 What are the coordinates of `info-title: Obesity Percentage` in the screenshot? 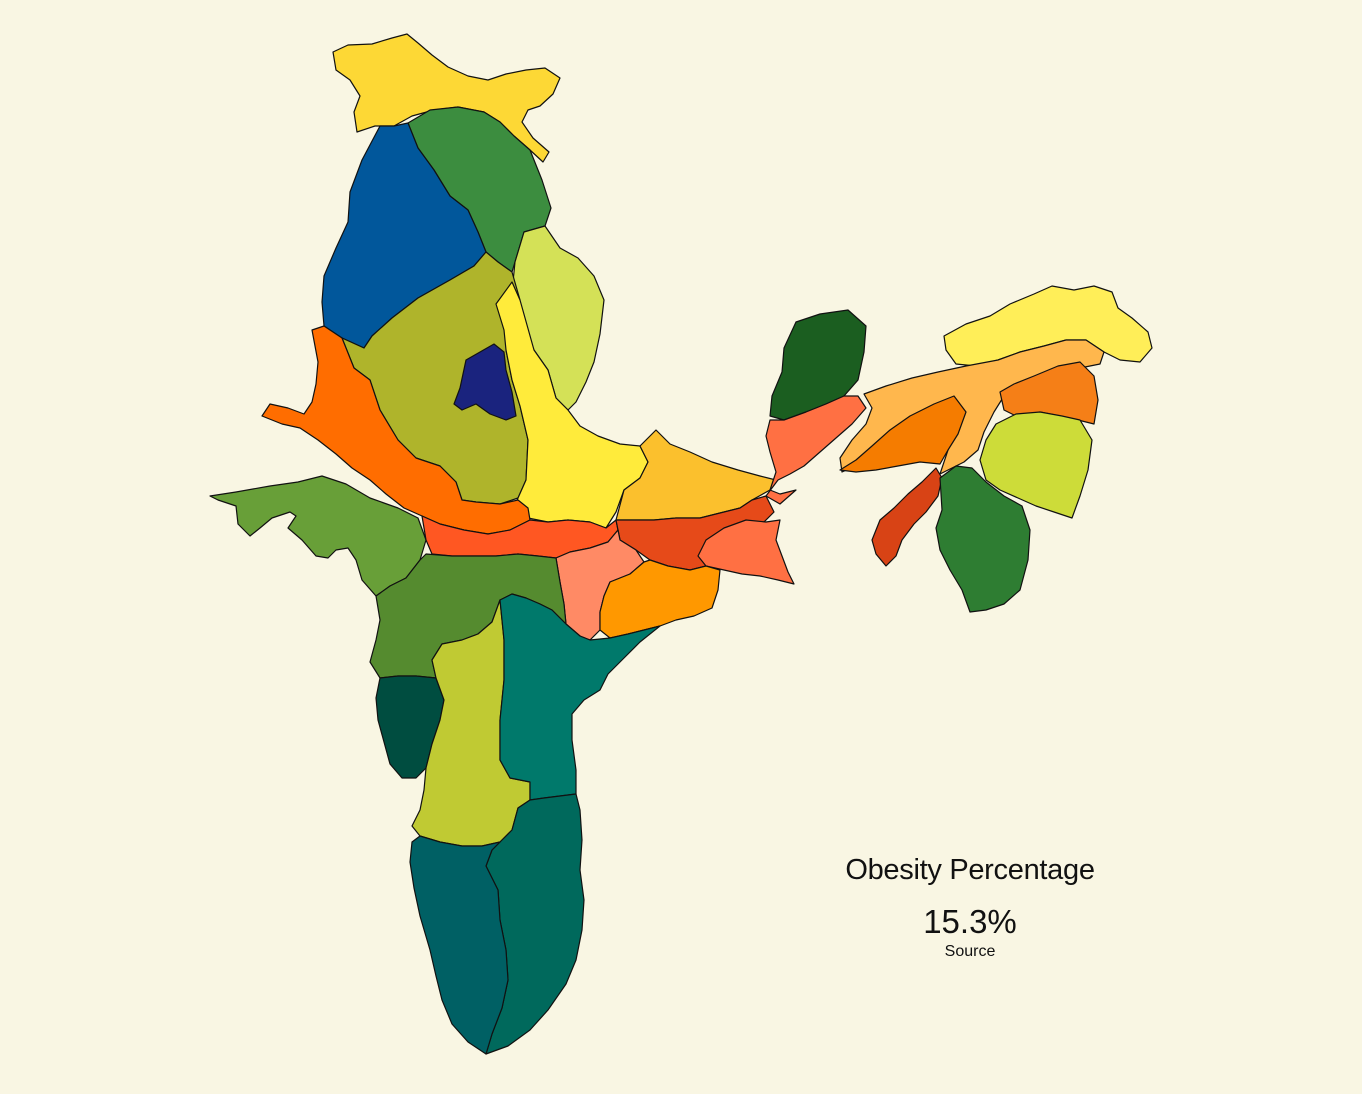 It's located at (970, 870).